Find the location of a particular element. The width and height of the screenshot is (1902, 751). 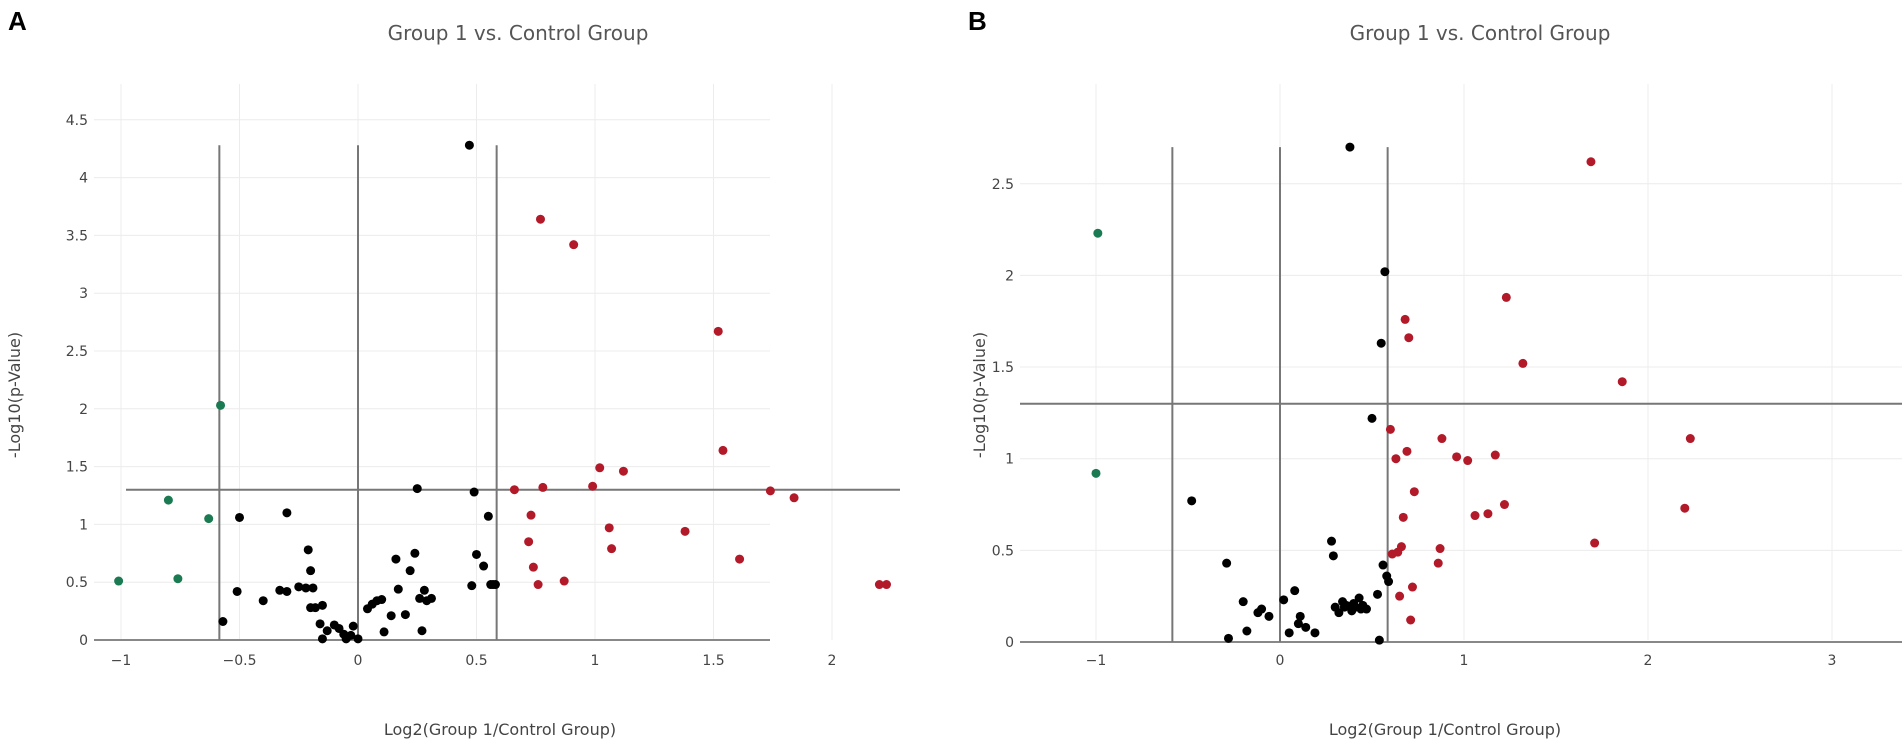

panel-b-point-down is located at coordinates (1096, 473).